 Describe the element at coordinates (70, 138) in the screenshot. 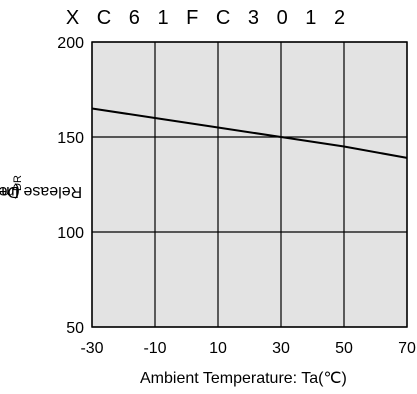

I see `y-tick-label: 150` at that location.